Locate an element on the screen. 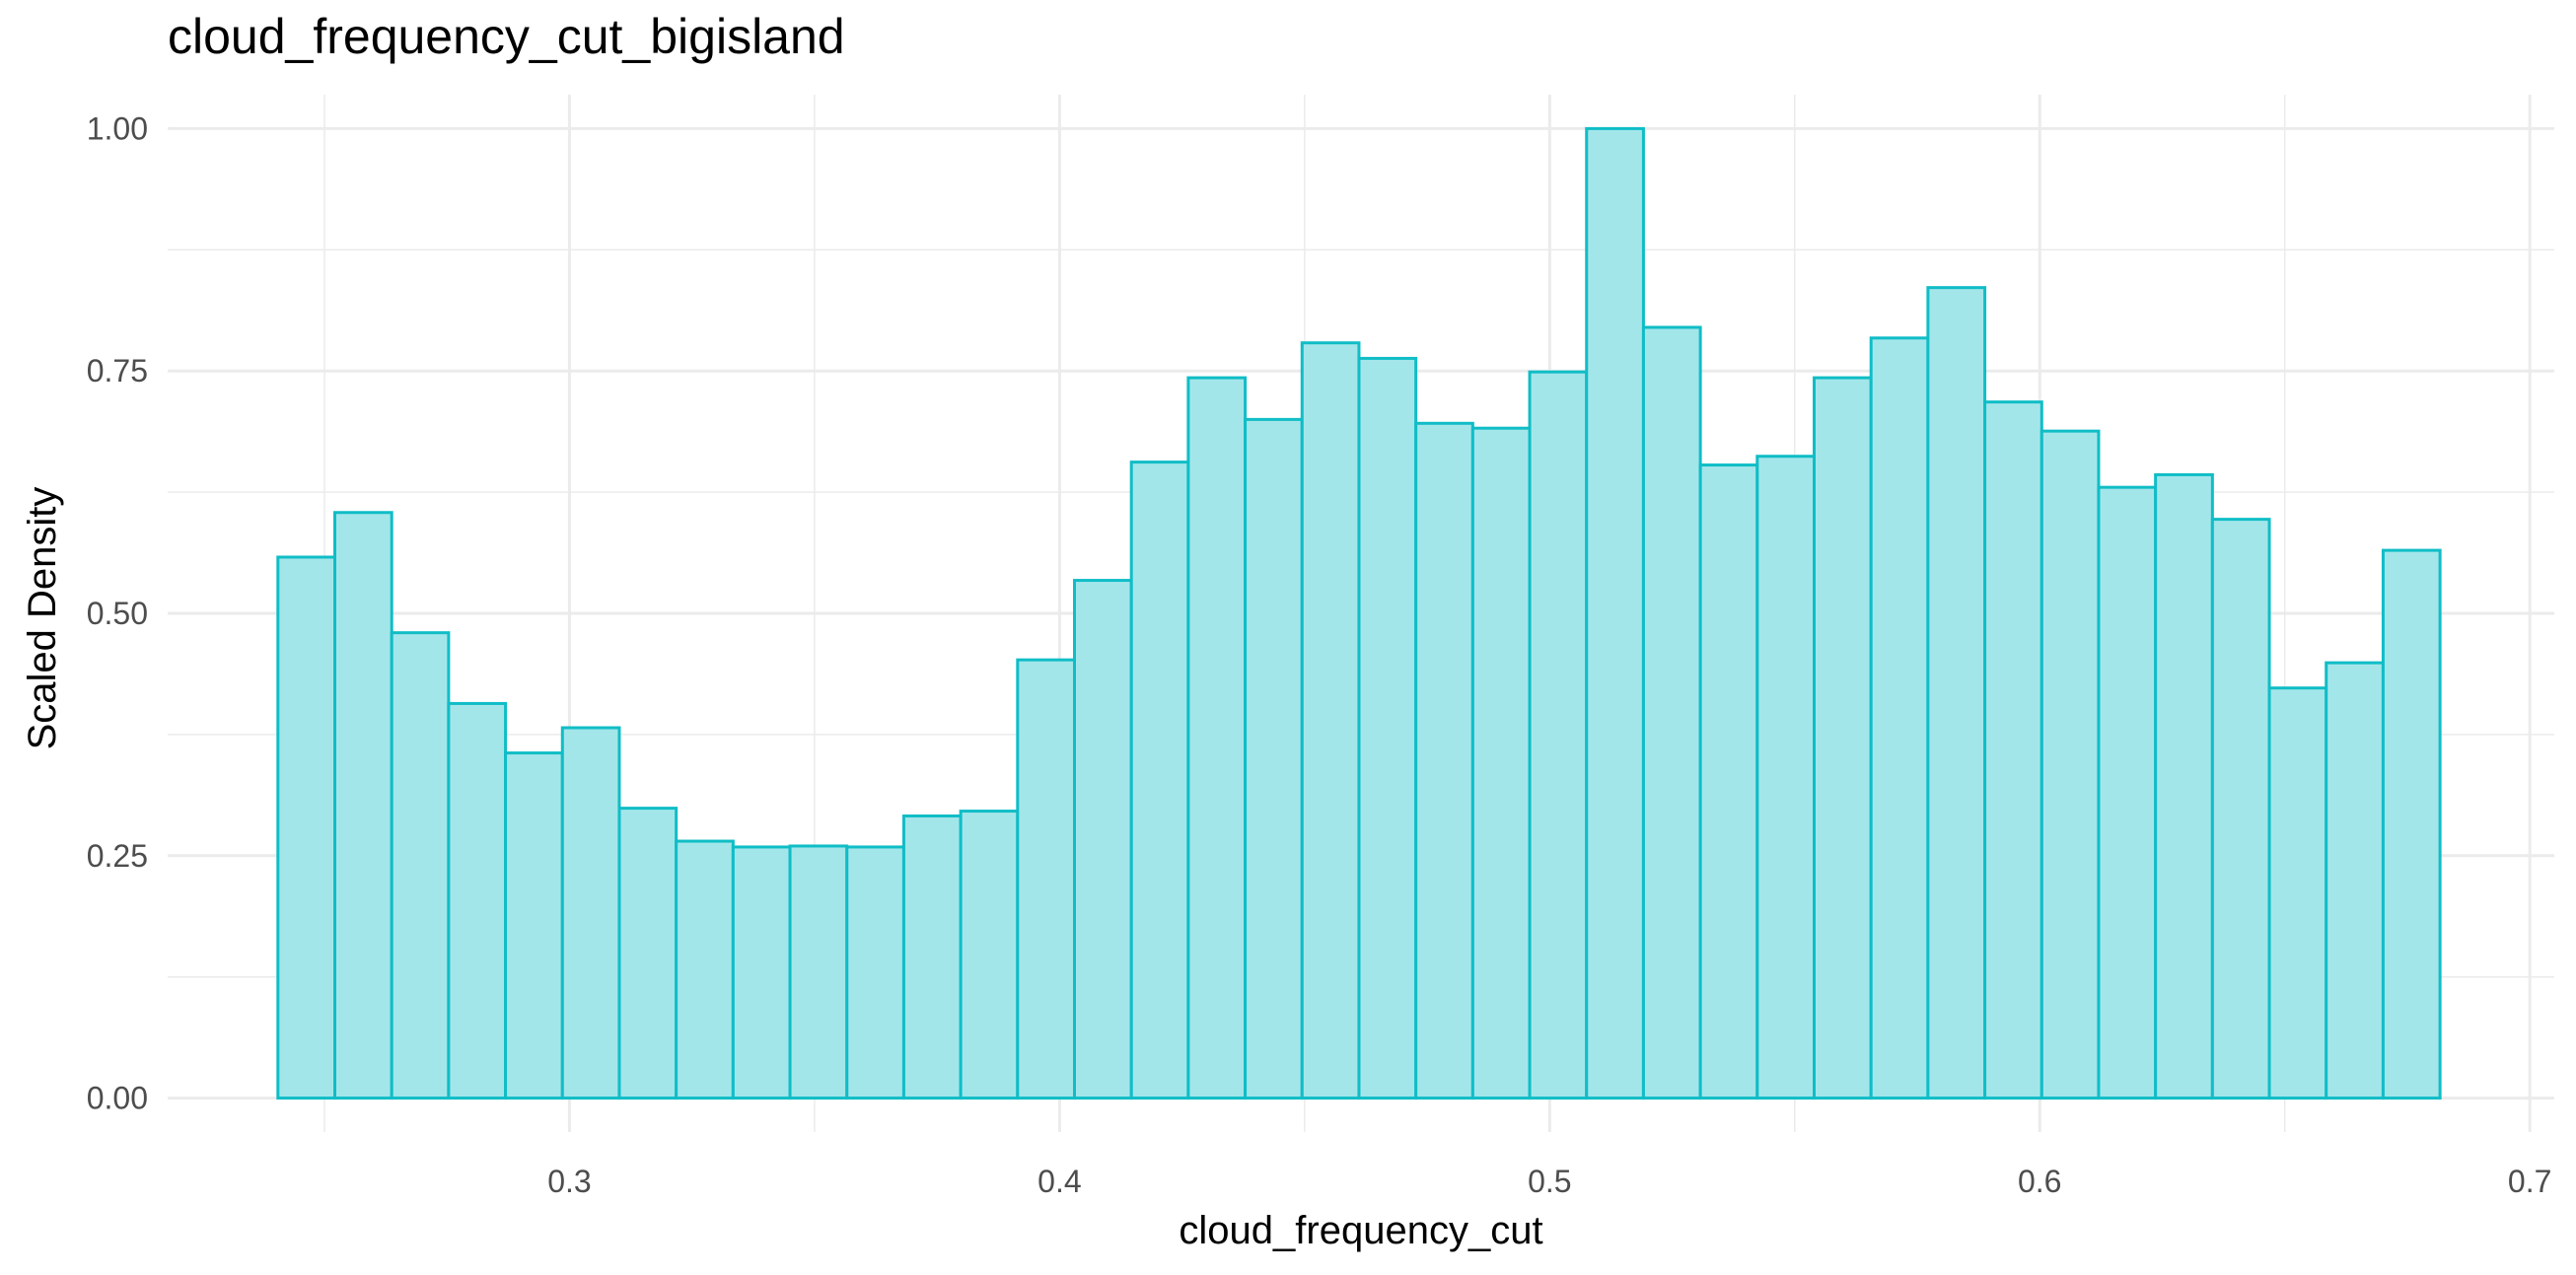 Image resolution: width=2576 pixels, height=1275 pixels. x-tick-label: 0.7 is located at coordinates (2530, 1181).